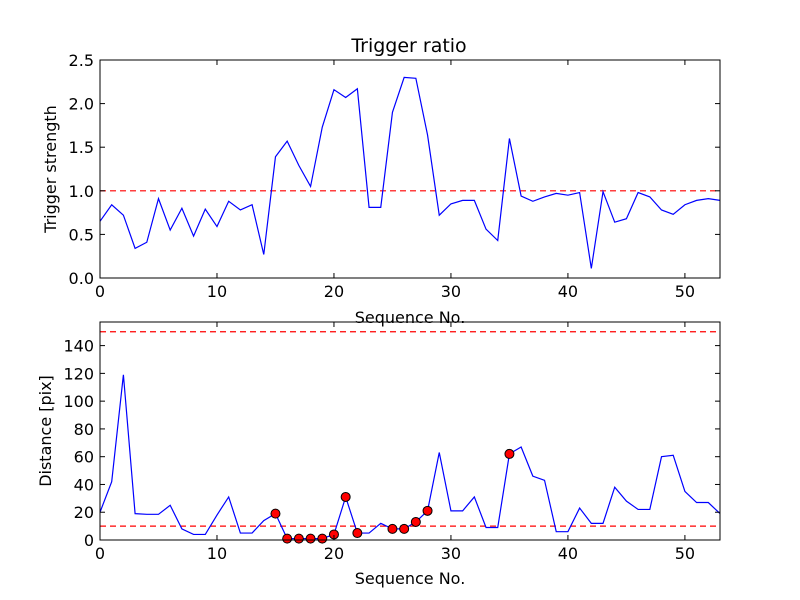 This screenshot has width=800, height=600. What do you see at coordinates (89, 540) in the screenshot?
I see `y-tick-label: 0` at bounding box center [89, 540].